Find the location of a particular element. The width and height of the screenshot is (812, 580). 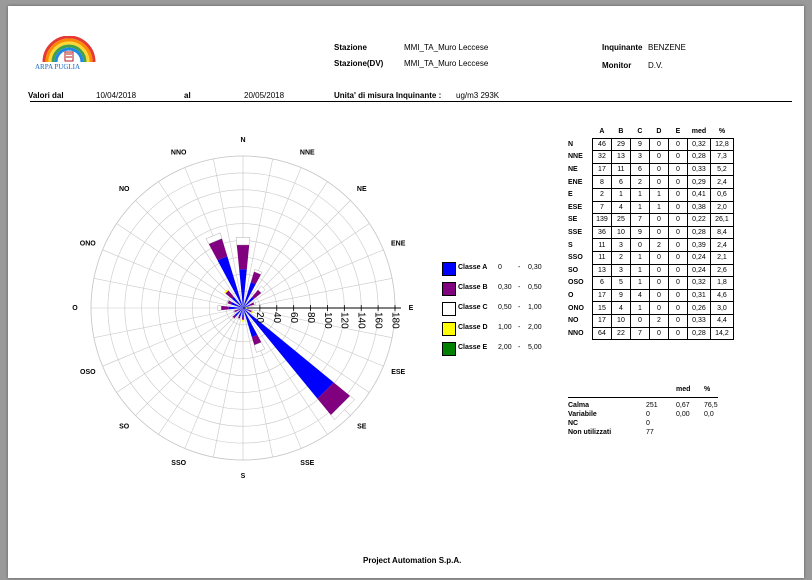

legend-from: 0 is located at coordinates (500, 267).